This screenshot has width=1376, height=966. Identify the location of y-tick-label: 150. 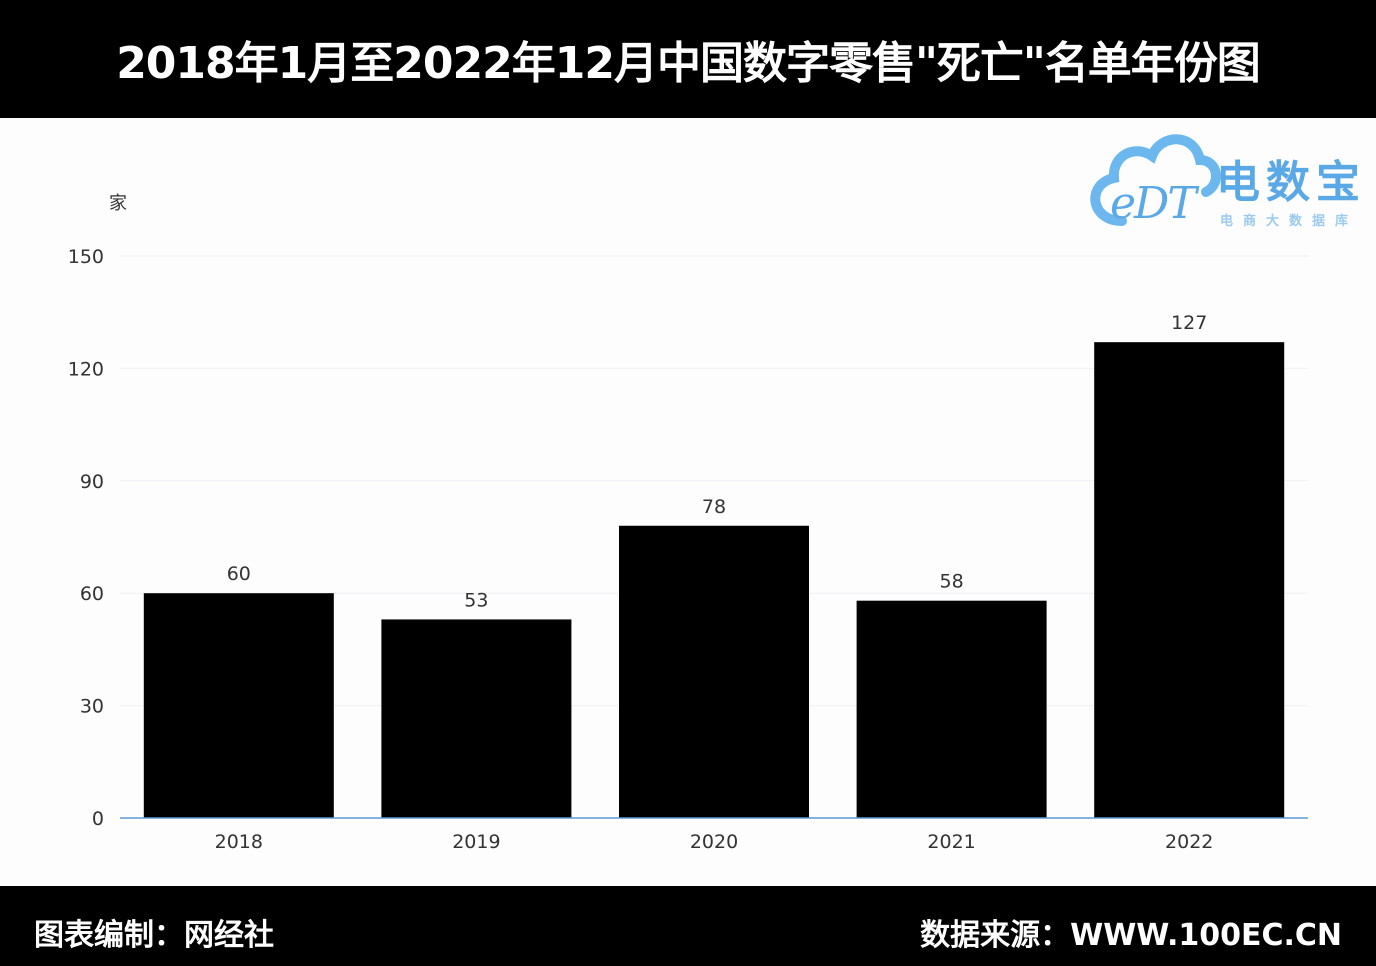
(86, 257).